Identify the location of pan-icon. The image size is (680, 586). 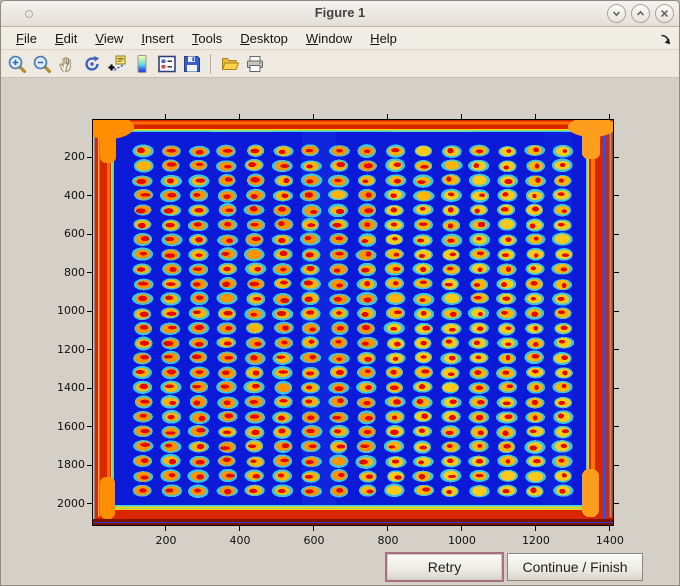
(65, 64).